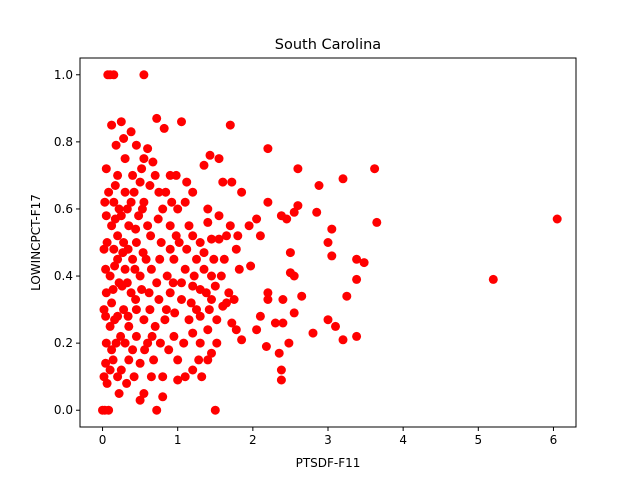 This screenshot has width=640, height=480. What do you see at coordinates (403, 440) in the screenshot?
I see `x-tick-label: 4` at bounding box center [403, 440].